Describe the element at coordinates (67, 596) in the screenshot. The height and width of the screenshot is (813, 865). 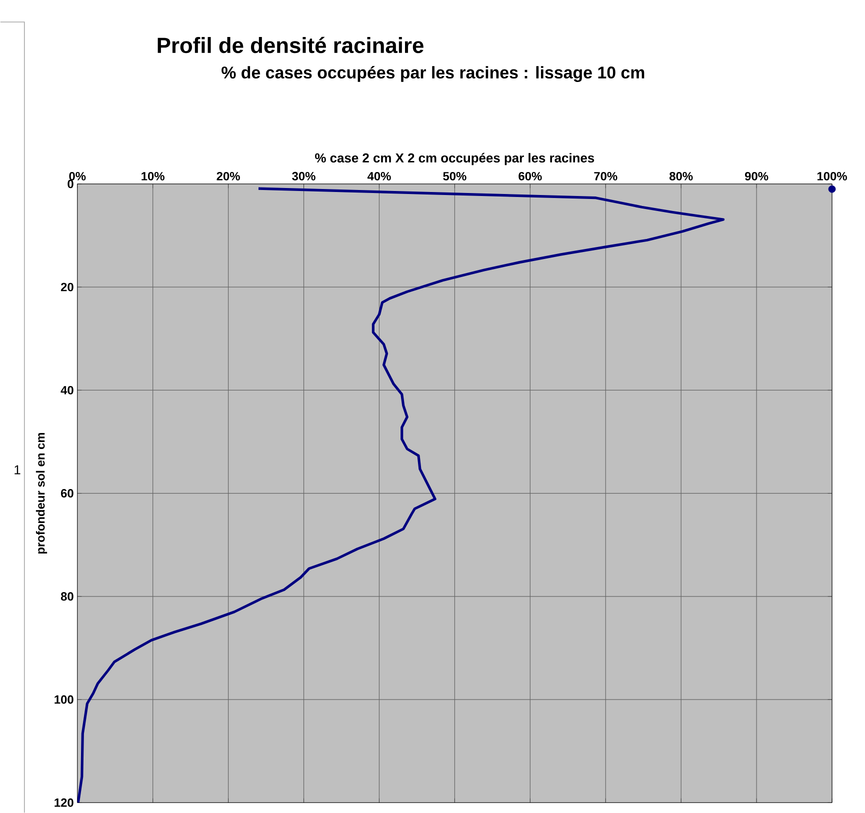
I see `y-tick-label: 80` at that location.